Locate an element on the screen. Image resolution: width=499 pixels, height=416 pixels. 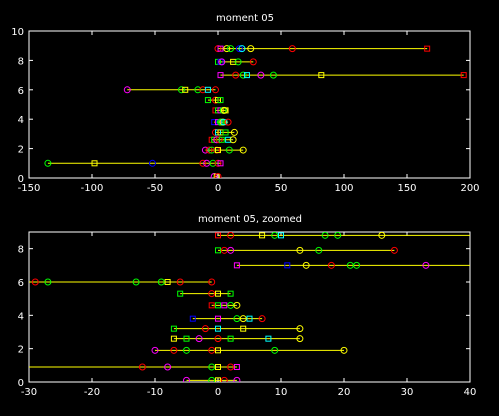
x-tick-label: 40 is located at coordinates (470, 392).